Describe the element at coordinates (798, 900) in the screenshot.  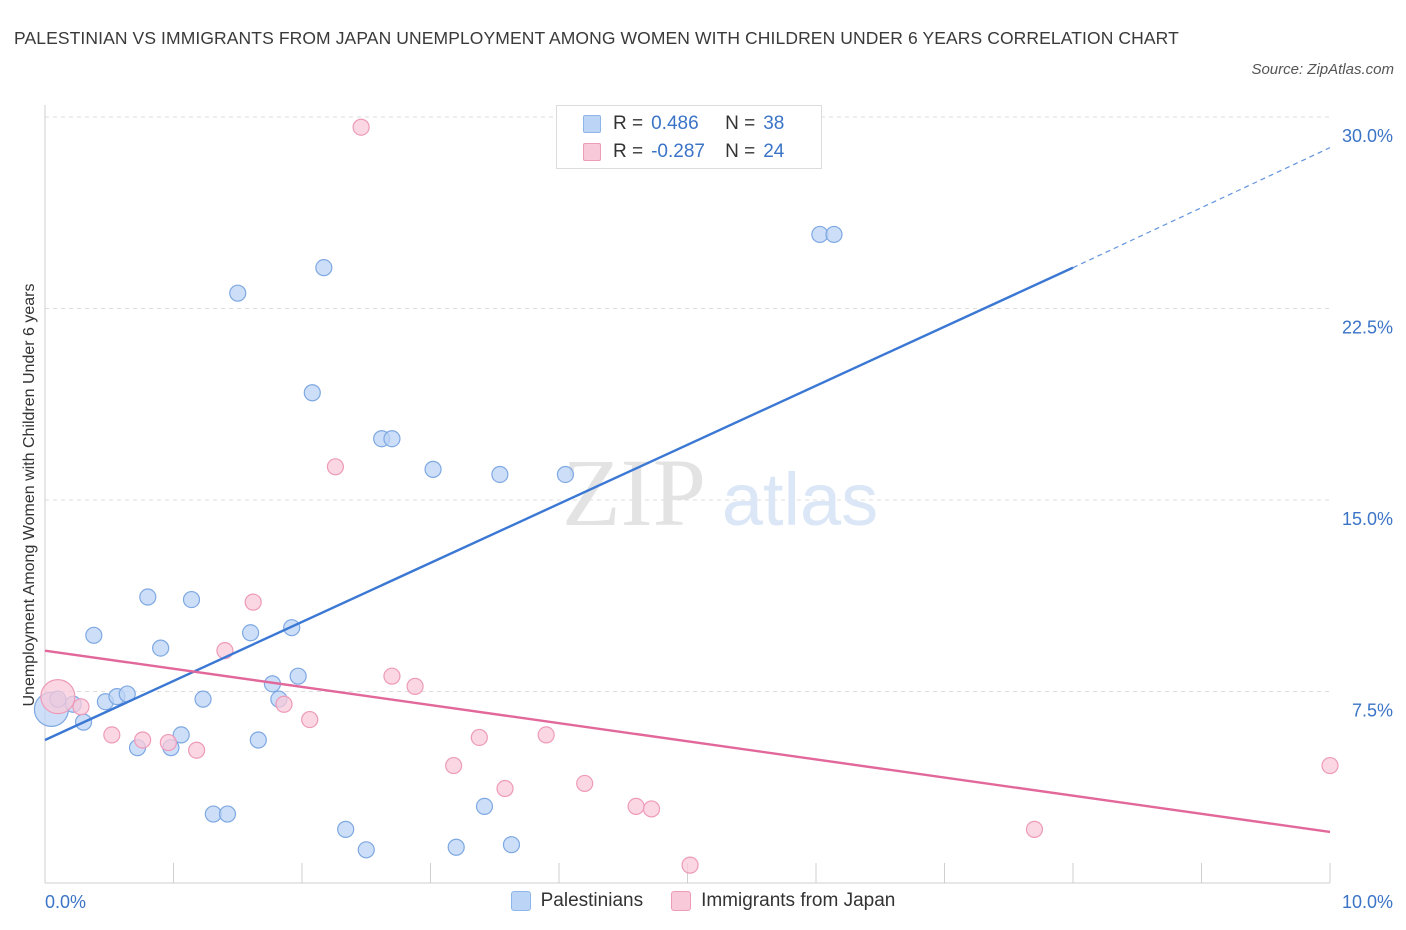
I see `legend-label-japan: Immigrants from Japan` at that location.